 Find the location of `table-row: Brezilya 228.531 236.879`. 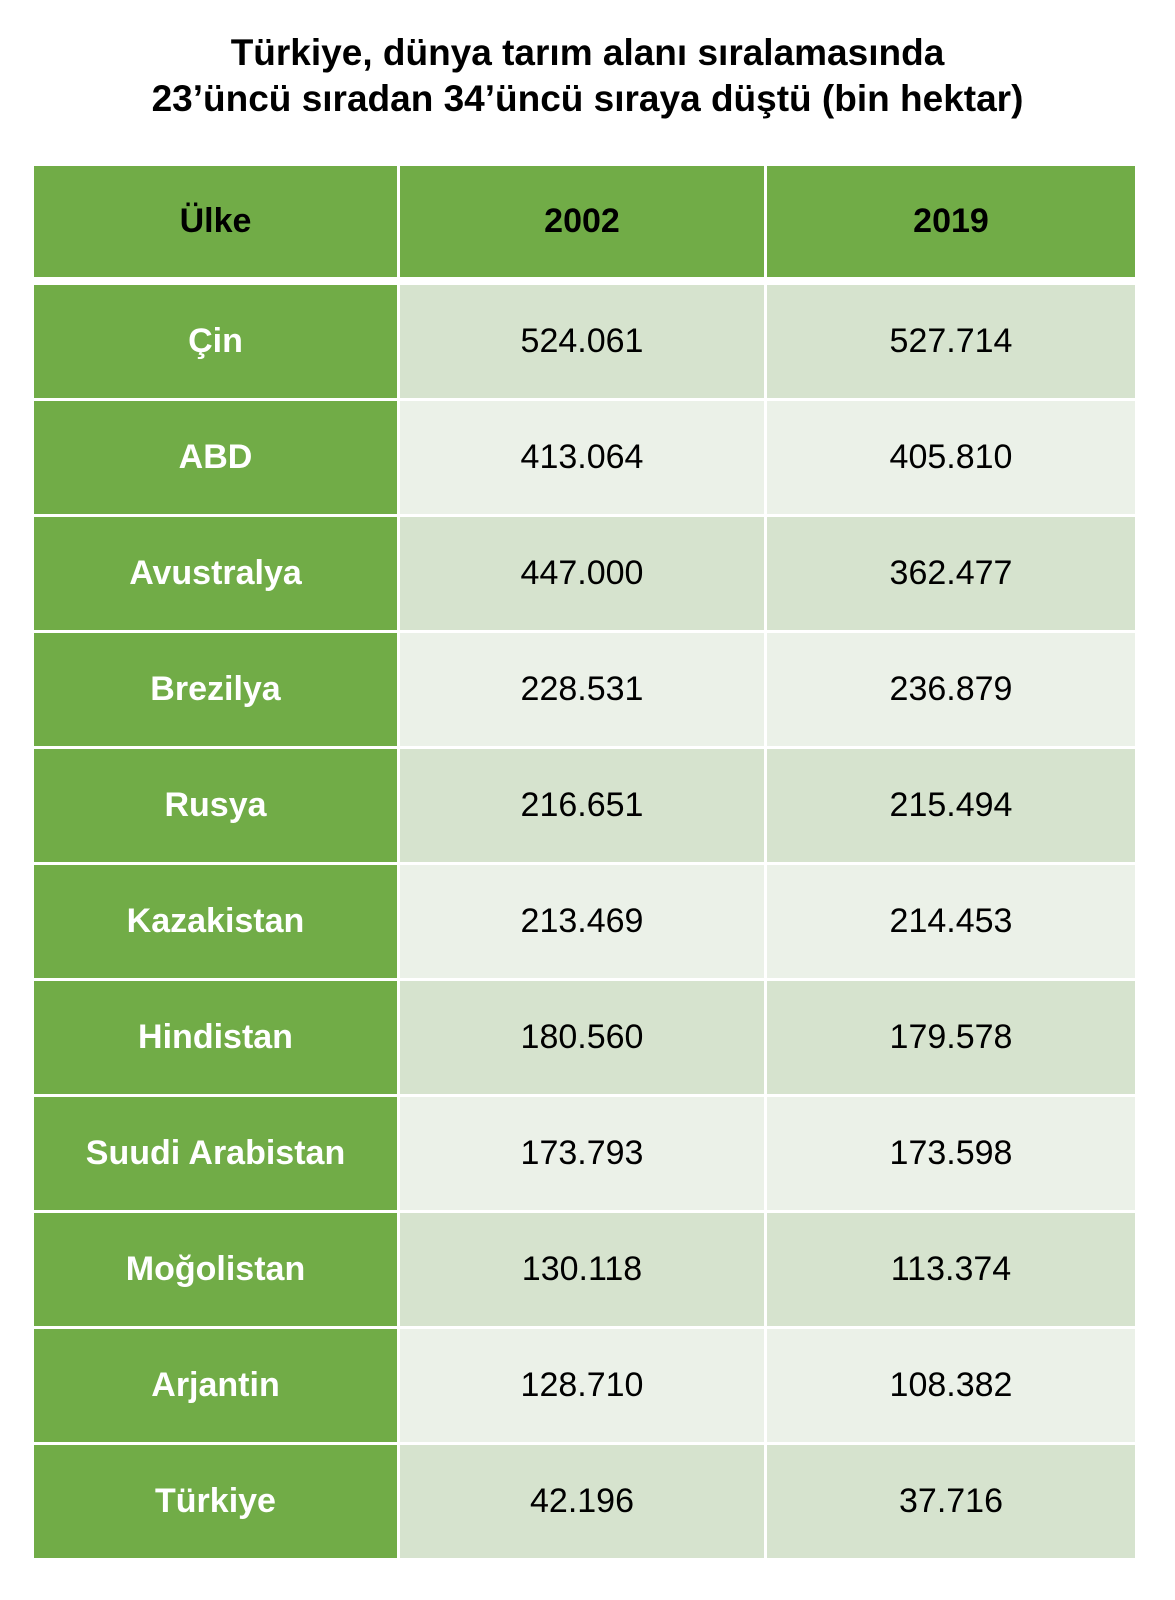

table-row: Brezilya 228.531 236.879 is located at coordinates (584, 691).